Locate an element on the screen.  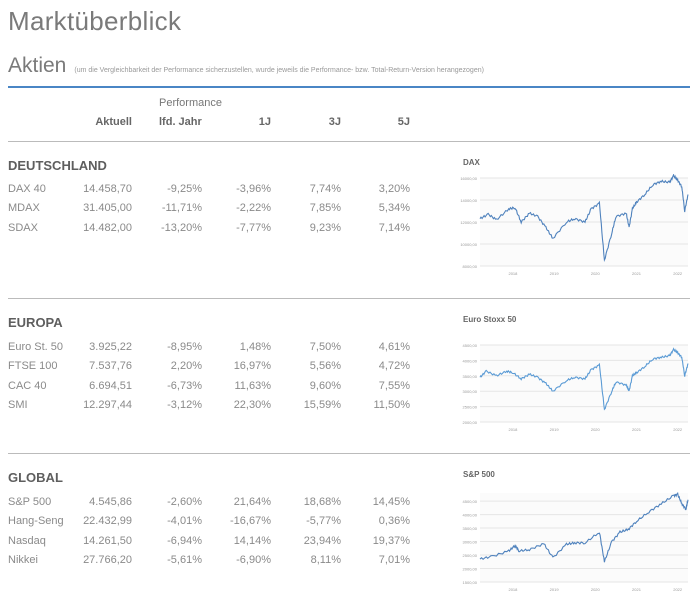
cell-3j: 5,56% is located at coordinates (325, 366).